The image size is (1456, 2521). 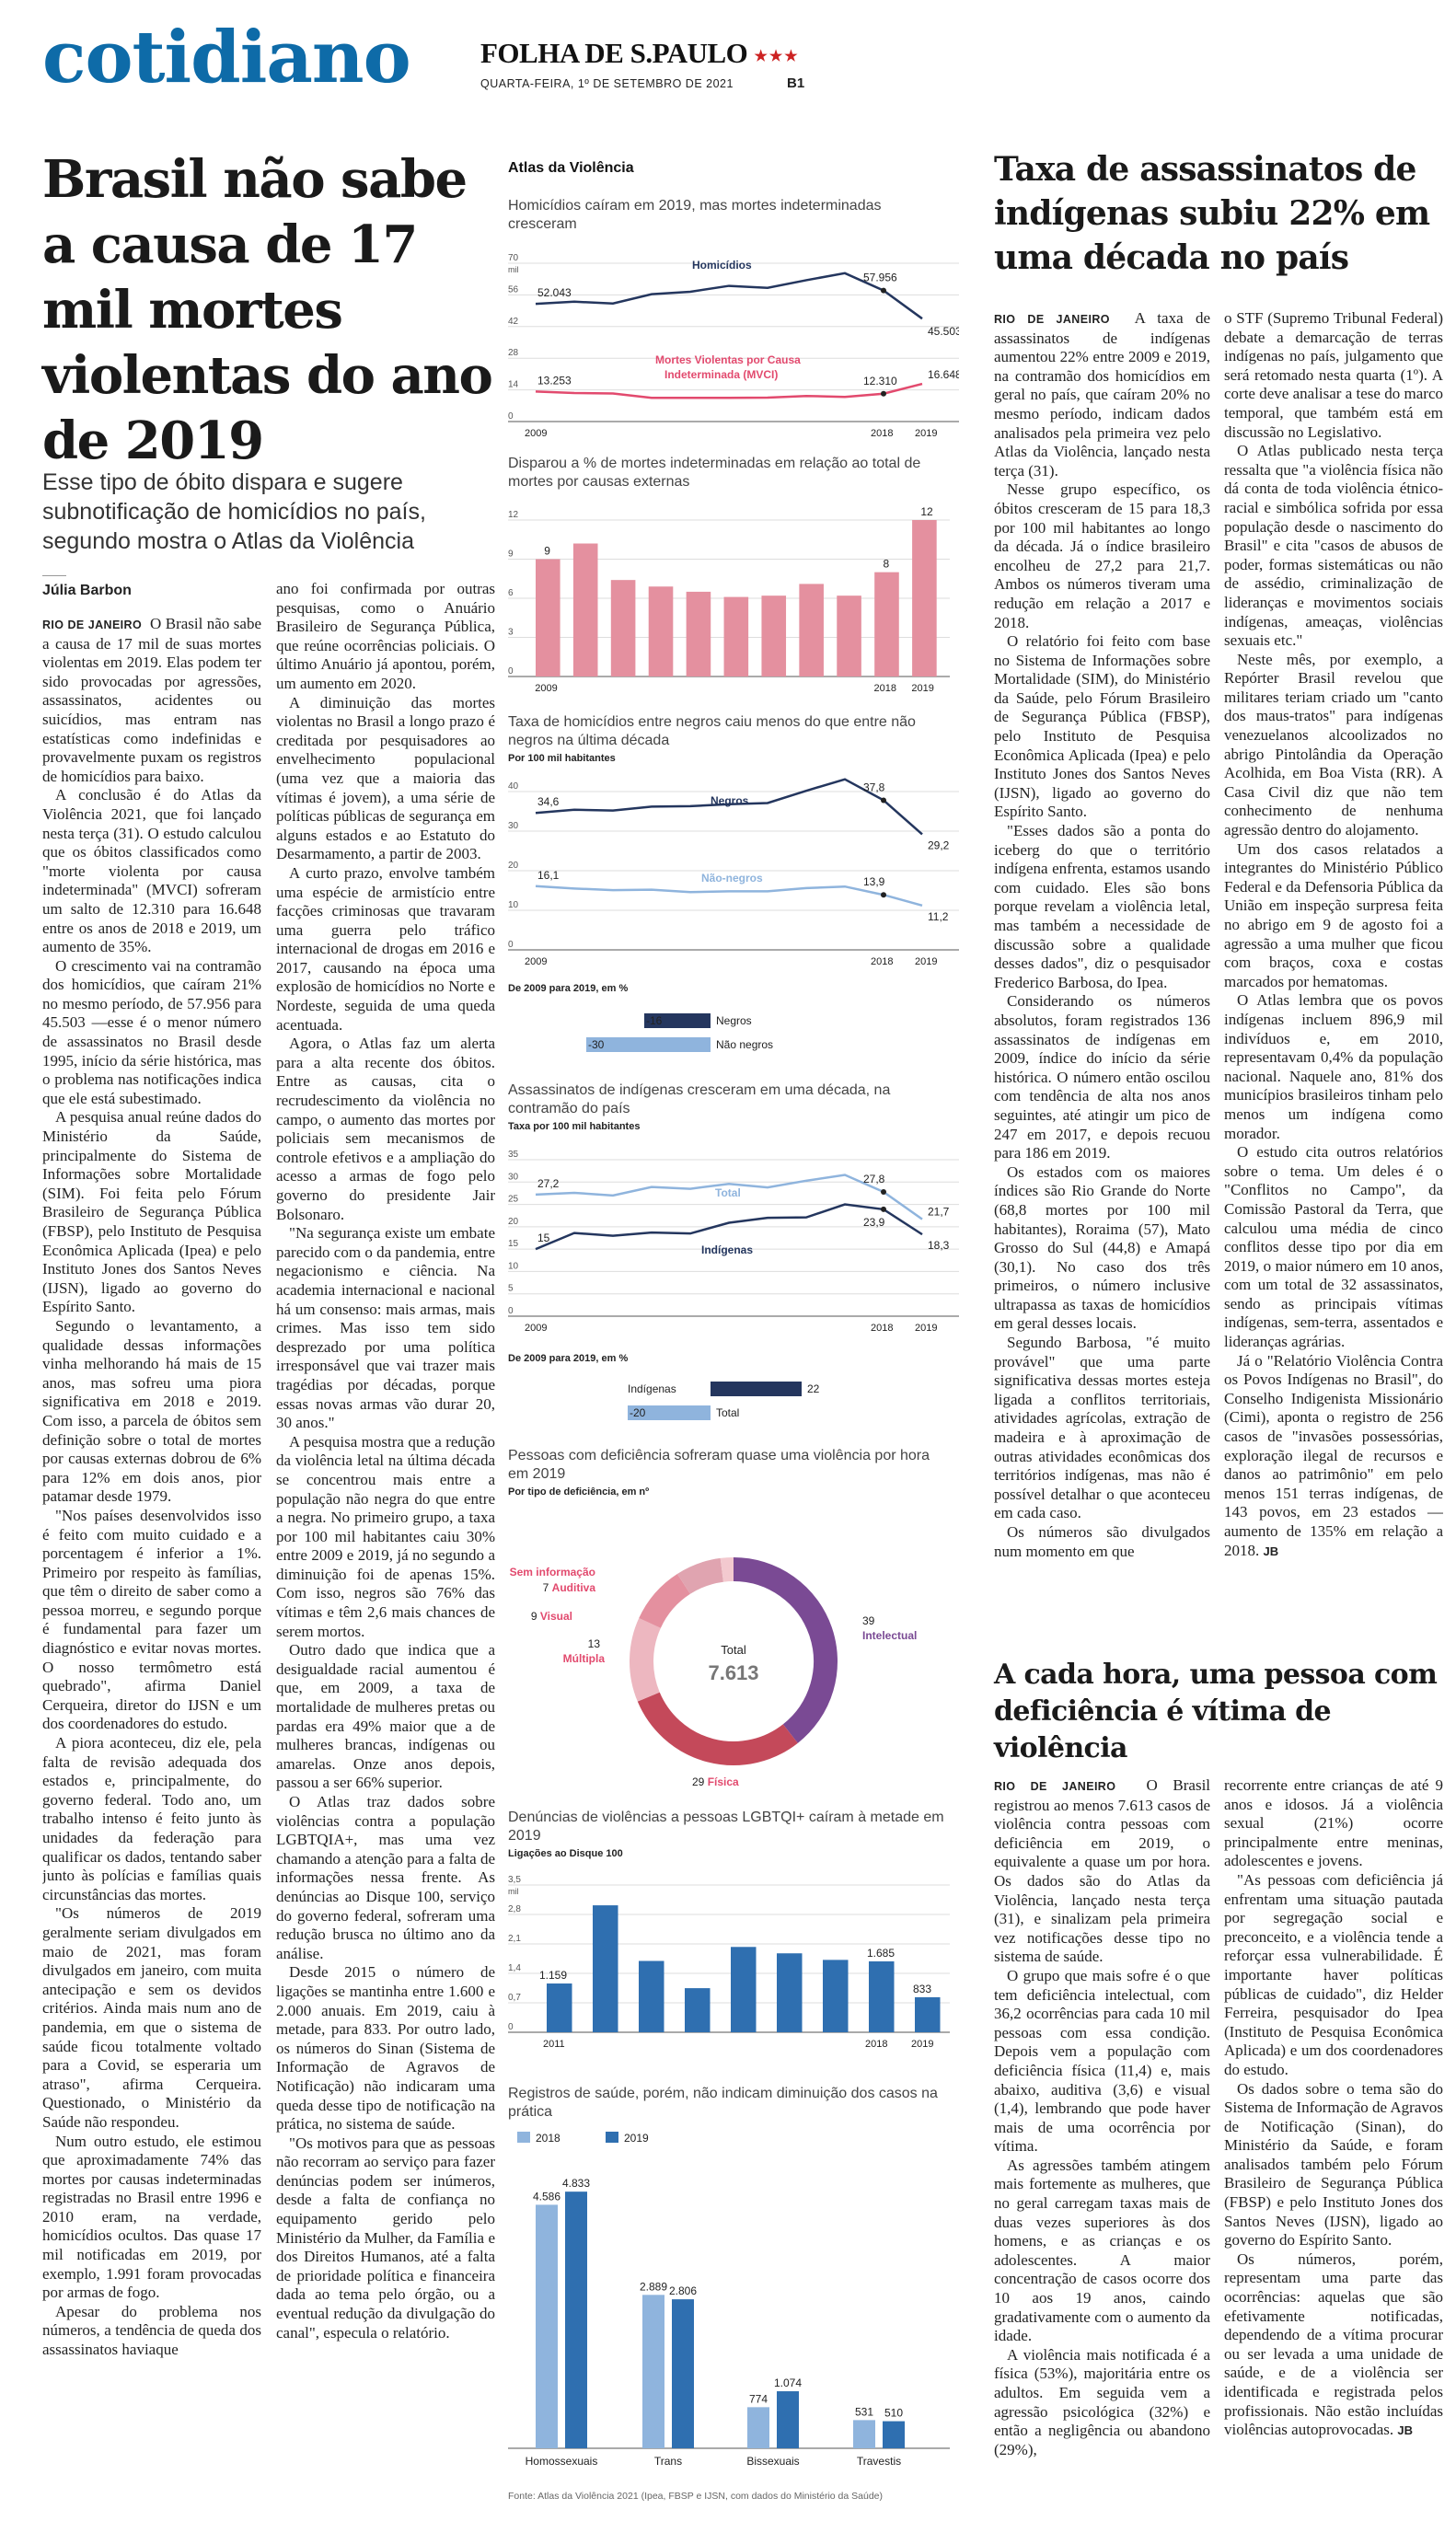 I want to click on y-tick-label: 9, so click(x=511, y=554).